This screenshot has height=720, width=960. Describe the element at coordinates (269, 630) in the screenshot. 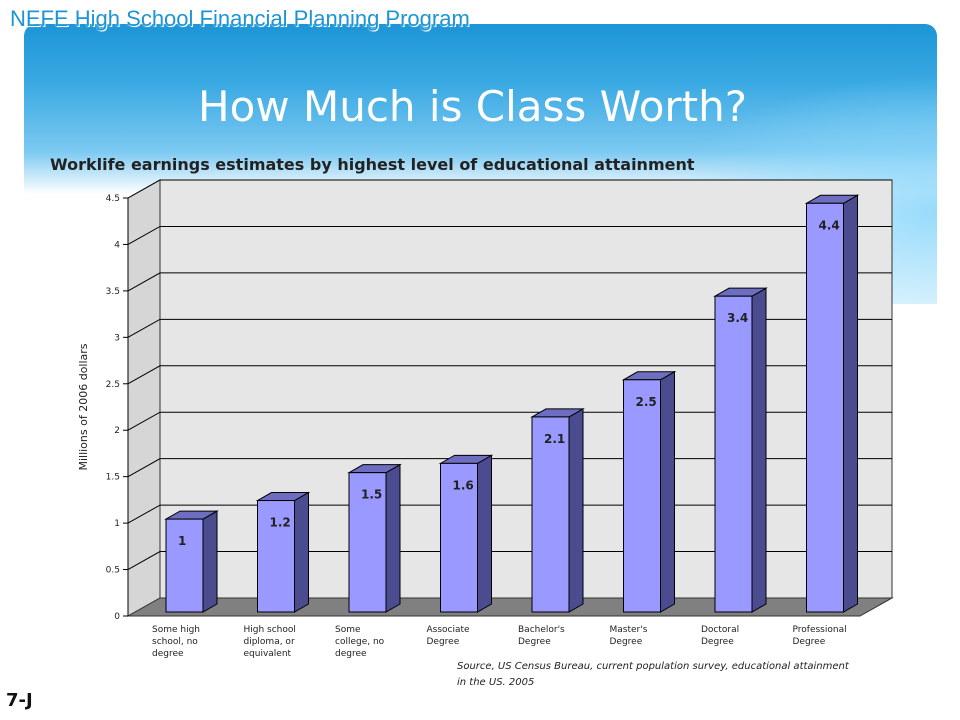

I see `x-tick-label-line: High school` at that location.